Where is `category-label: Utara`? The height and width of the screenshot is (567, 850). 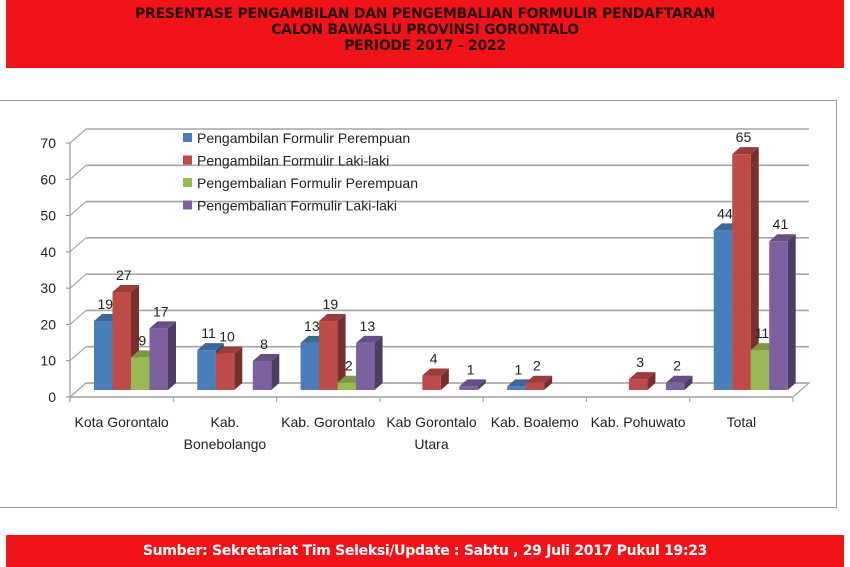
category-label: Utara is located at coordinates (431, 444).